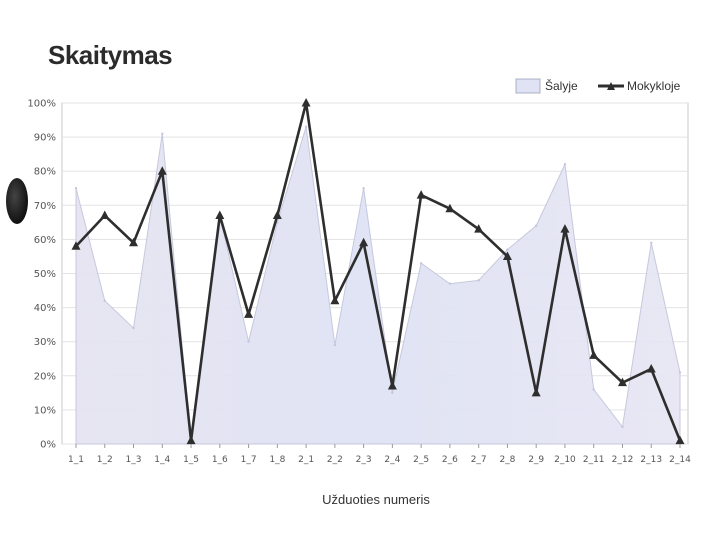  I want to click on legend-marker-mokykloje, so click(611, 86).